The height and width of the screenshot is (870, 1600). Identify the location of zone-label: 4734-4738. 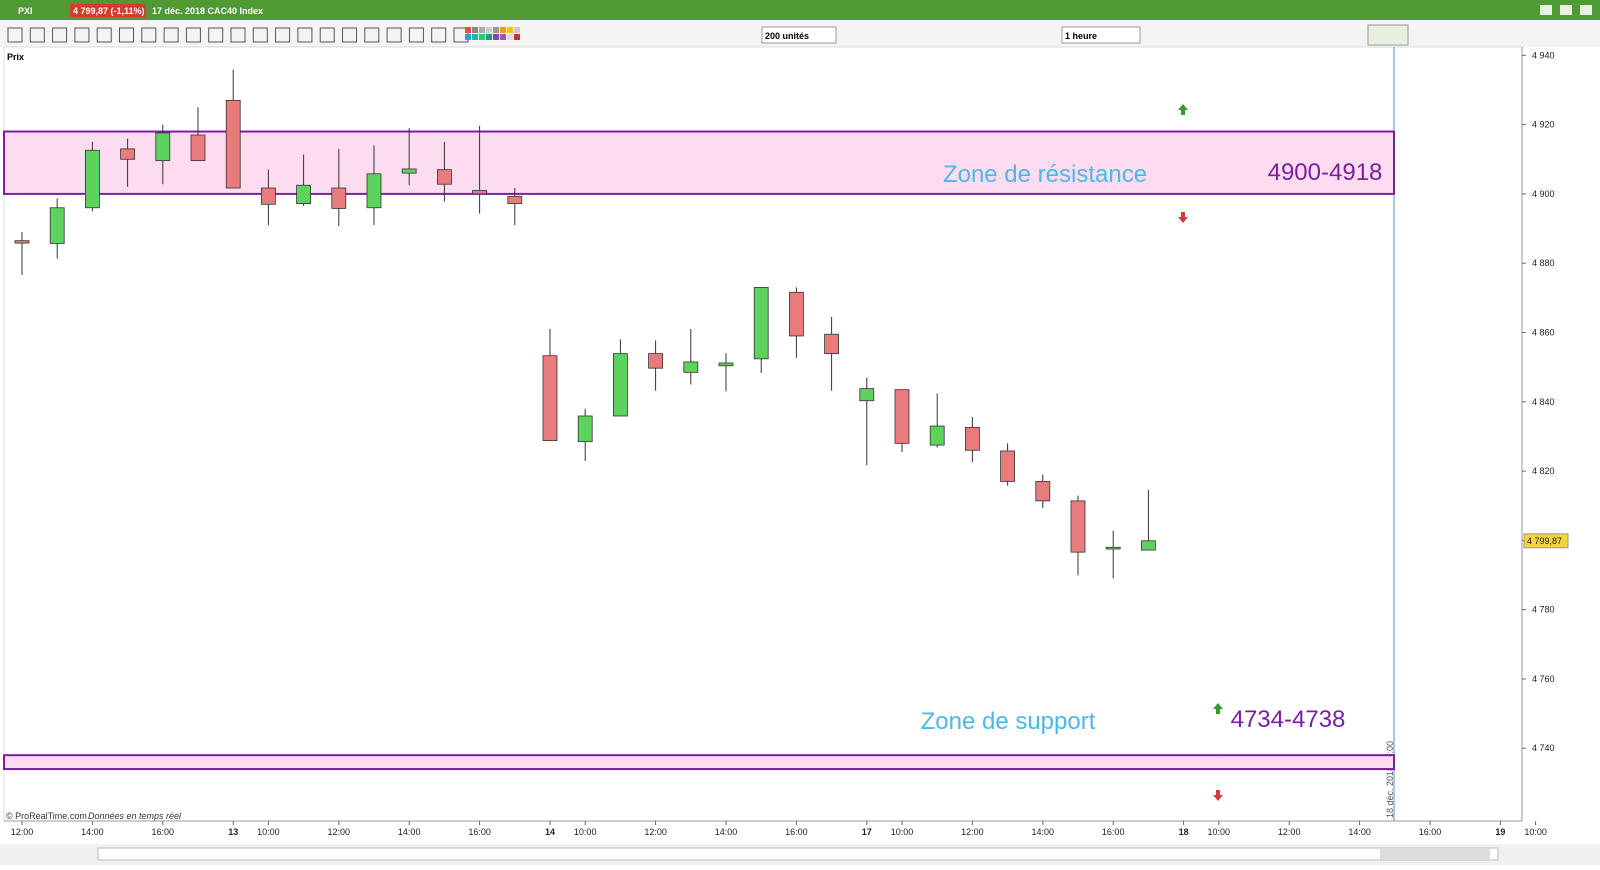
(1288, 719).